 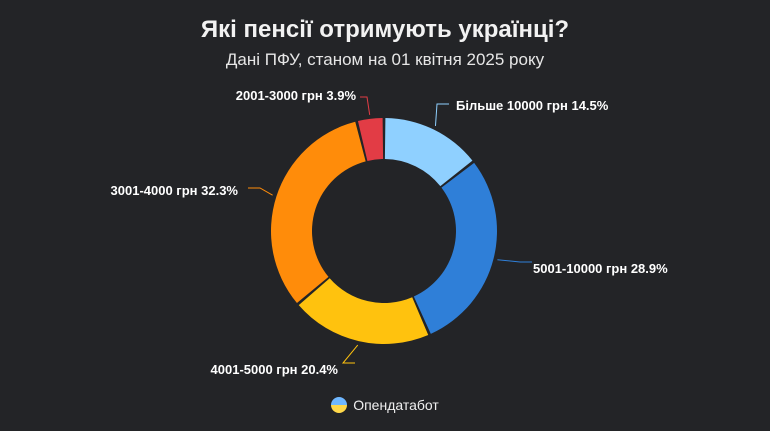 I want to click on slice-label: 5001-10000 грн 28.9%, so click(x=600, y=268).